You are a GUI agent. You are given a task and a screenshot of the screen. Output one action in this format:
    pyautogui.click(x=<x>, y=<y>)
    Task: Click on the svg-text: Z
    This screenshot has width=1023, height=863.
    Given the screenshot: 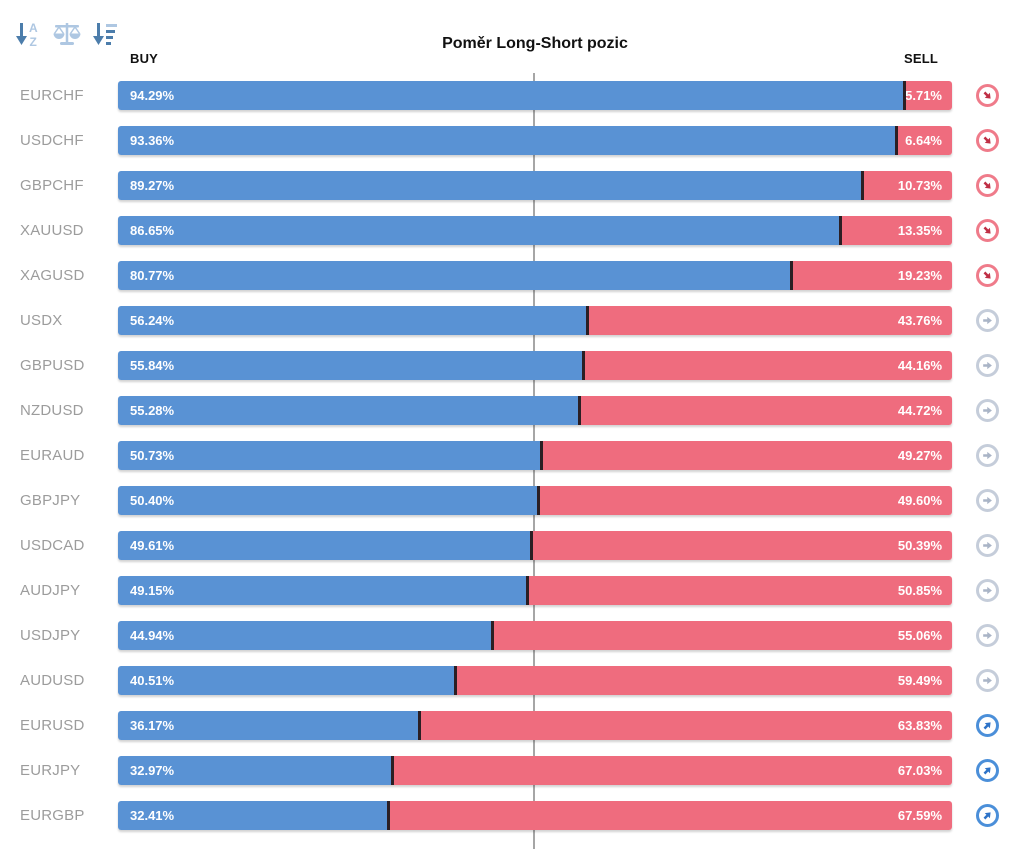 What is the action you would take?
    pyautogui.click(x=33, y=41)
    